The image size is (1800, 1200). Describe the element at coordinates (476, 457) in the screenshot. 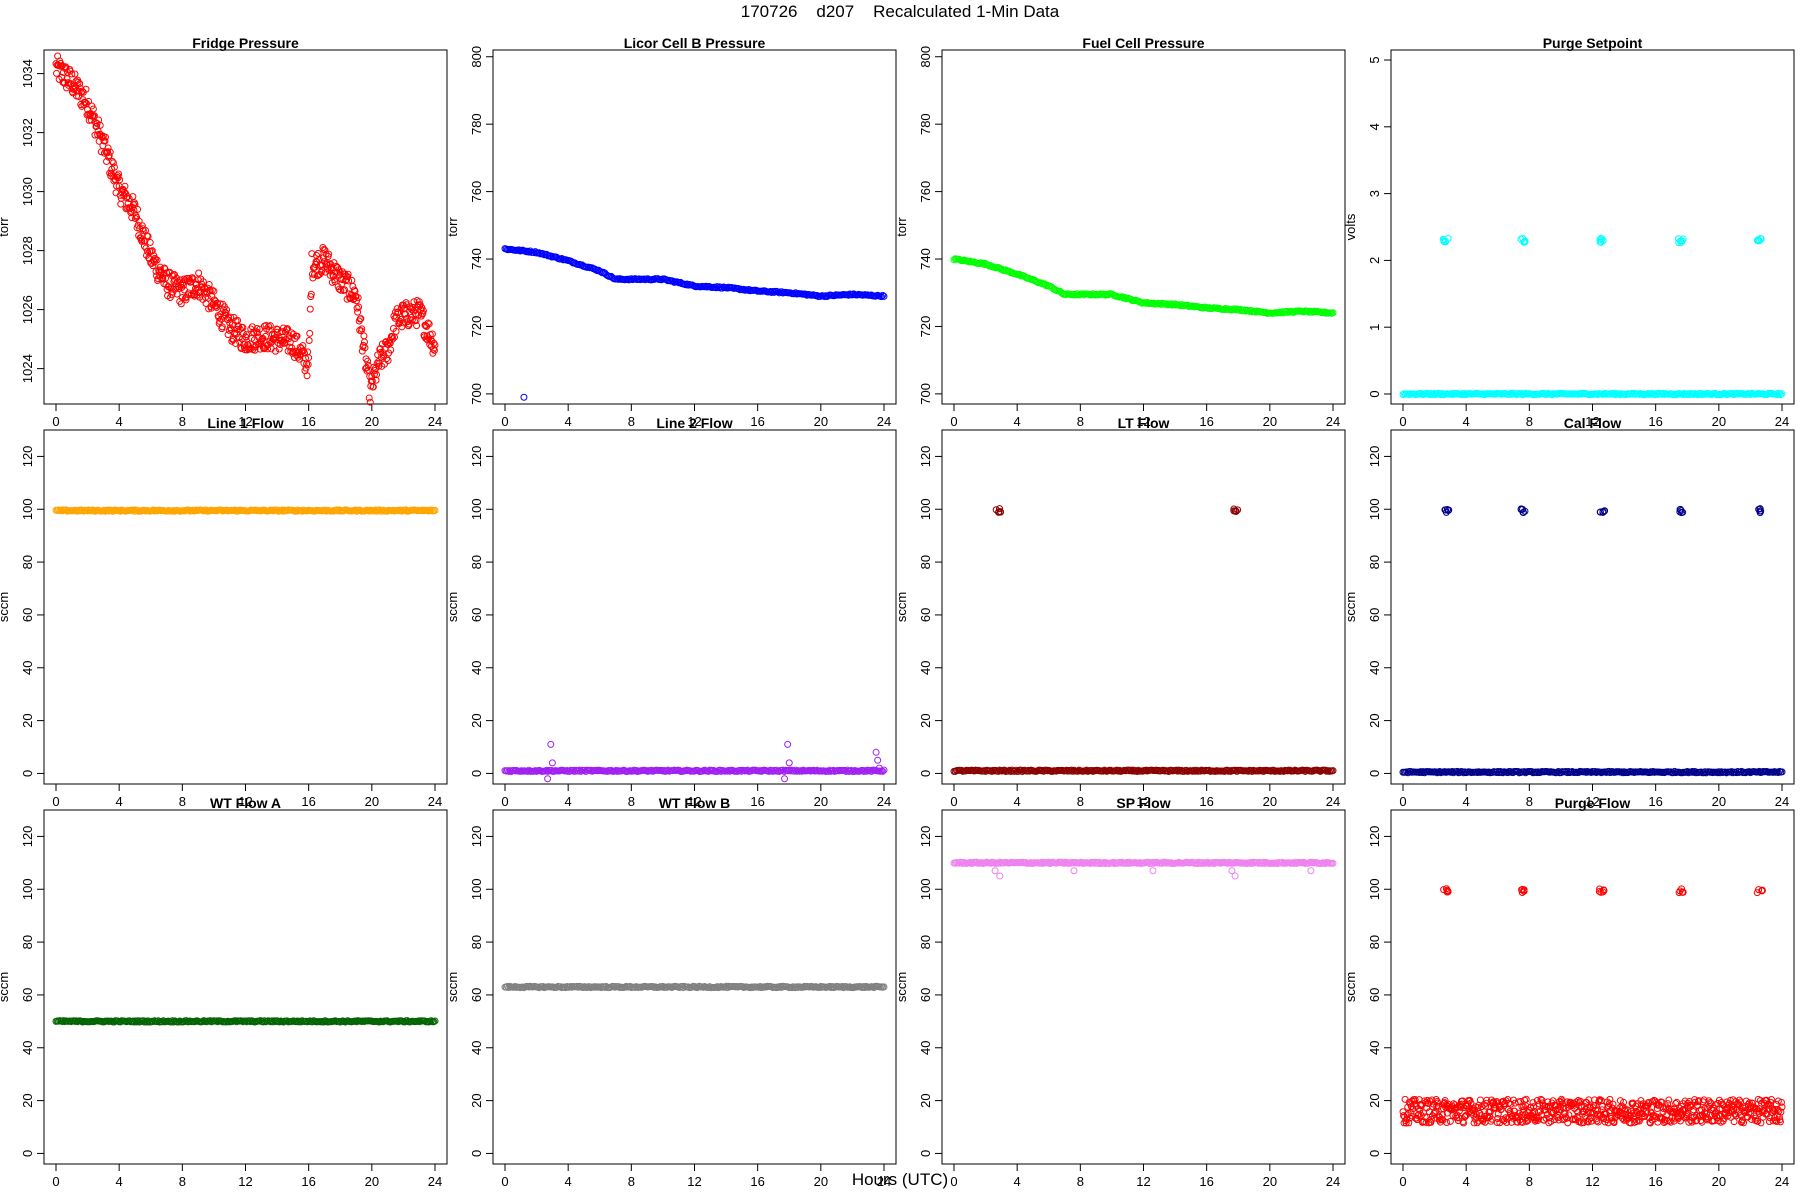

I see `line-2-flow-ytick-label: 120` at that location.